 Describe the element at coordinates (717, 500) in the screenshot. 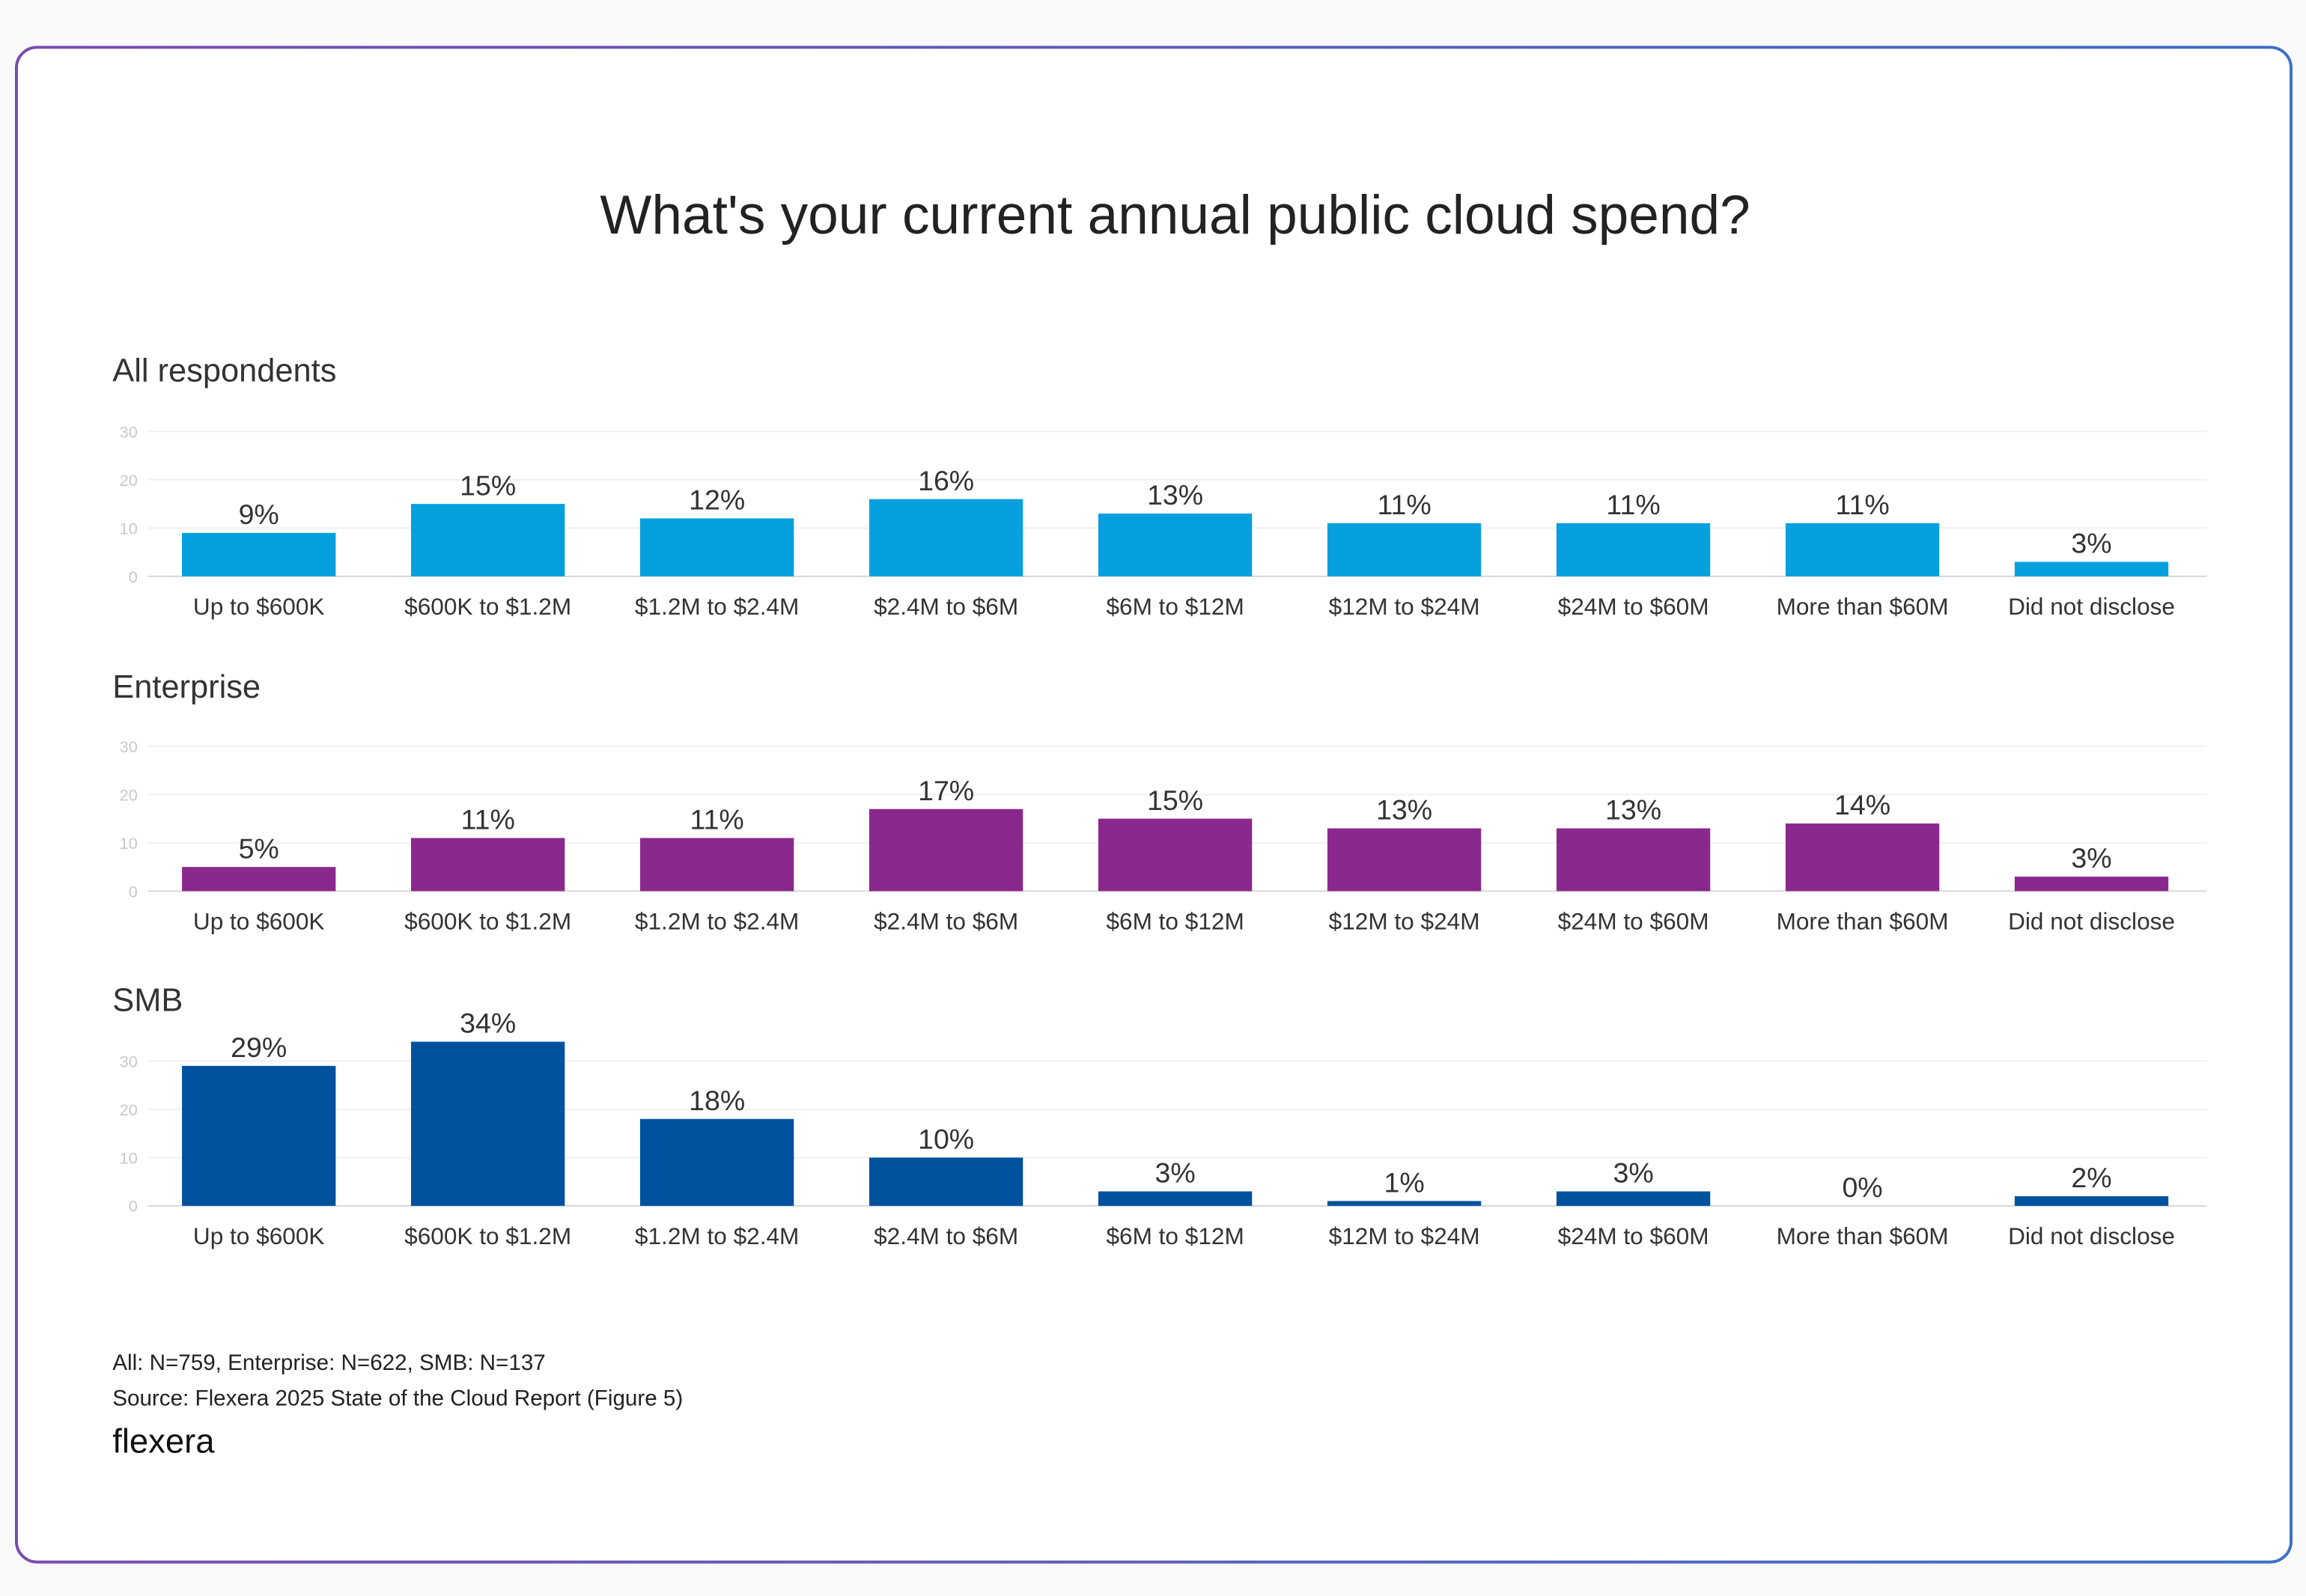

I see `data-label: 12%` at that location.